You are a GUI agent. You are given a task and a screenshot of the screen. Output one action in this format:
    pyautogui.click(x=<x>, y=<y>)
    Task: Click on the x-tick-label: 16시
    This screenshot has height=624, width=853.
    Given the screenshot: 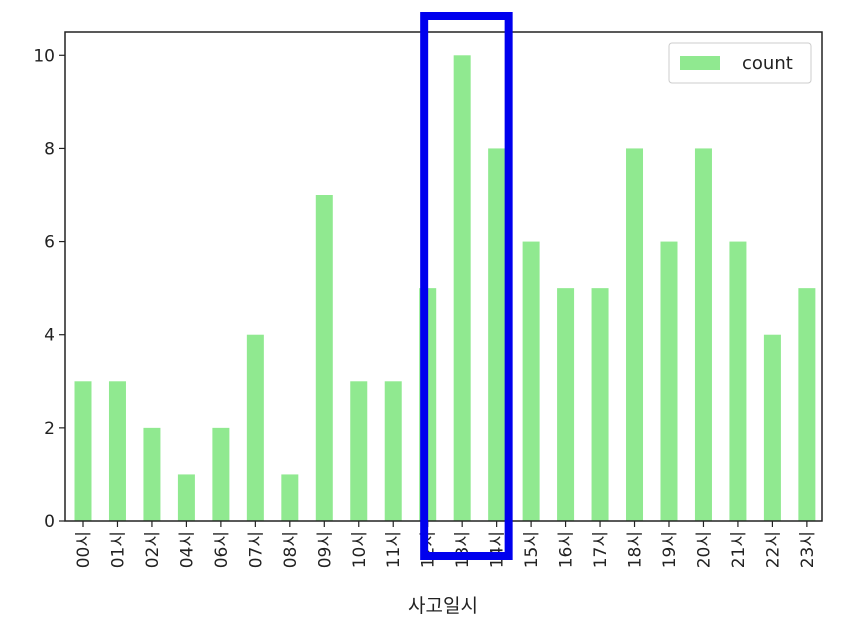 What is the action you would take?
    pyautogui.click(x=567, y=549)
    